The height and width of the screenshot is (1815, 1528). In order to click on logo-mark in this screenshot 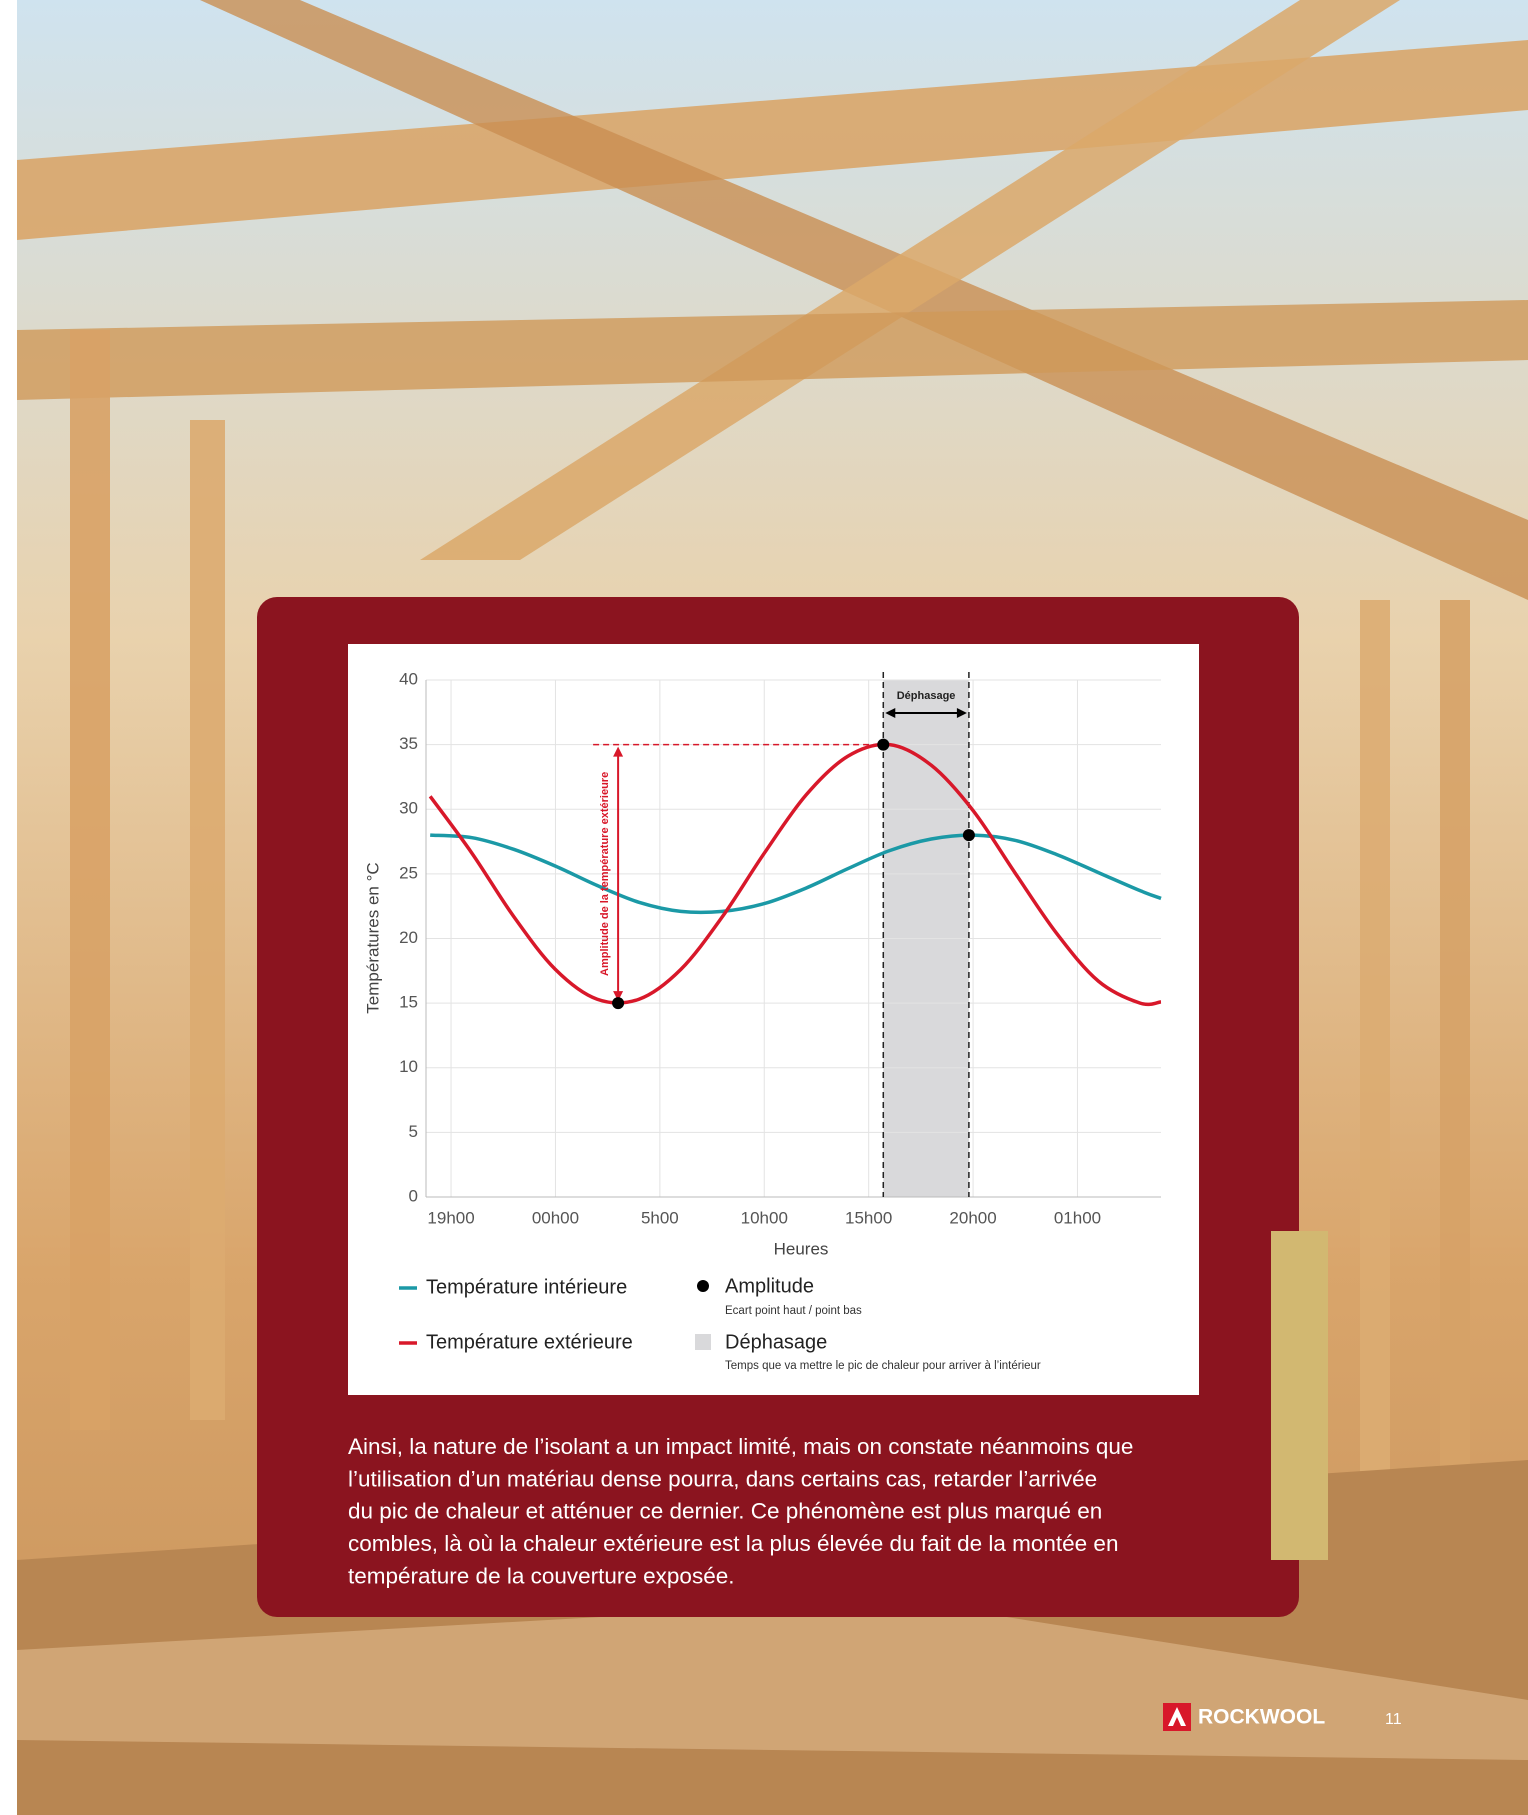, I will do `click(1177, 1716)`.